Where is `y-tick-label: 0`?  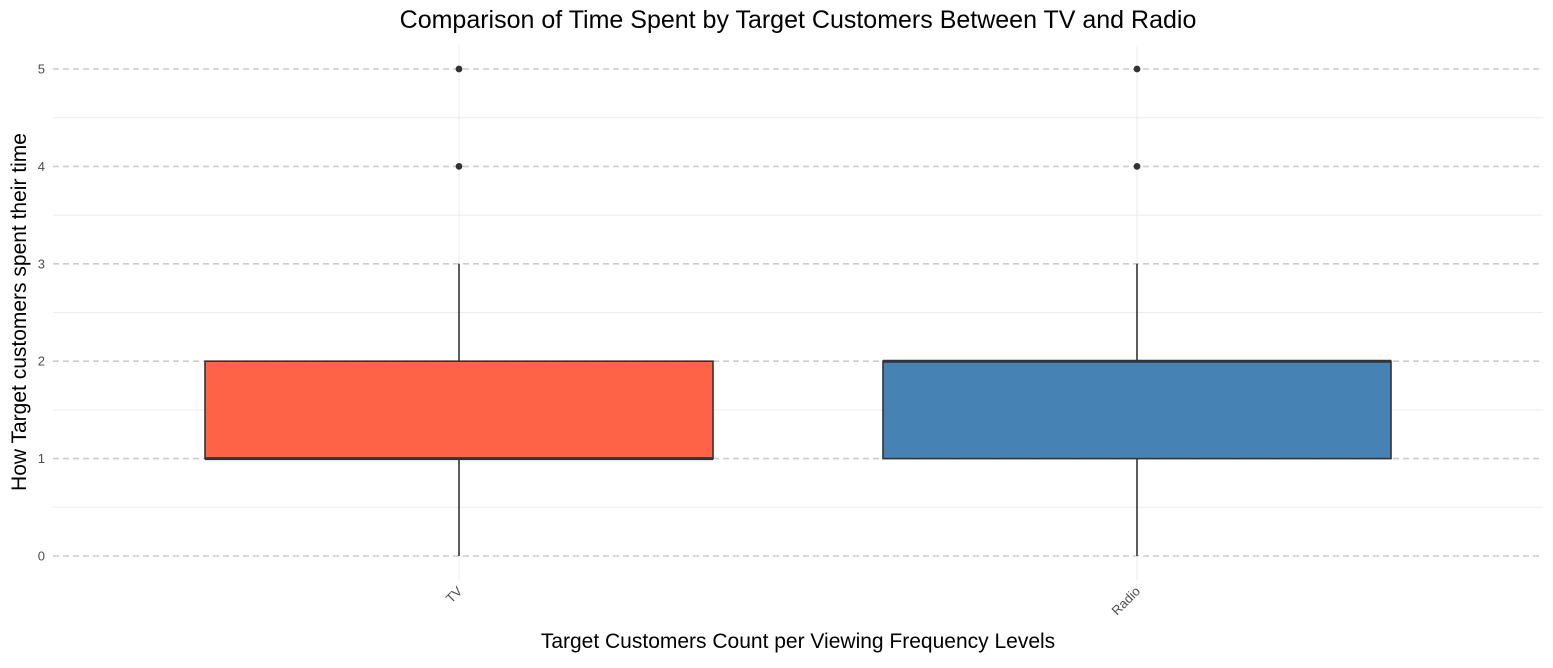
y-tick-label: 0 is located at coordinates (41, 556).